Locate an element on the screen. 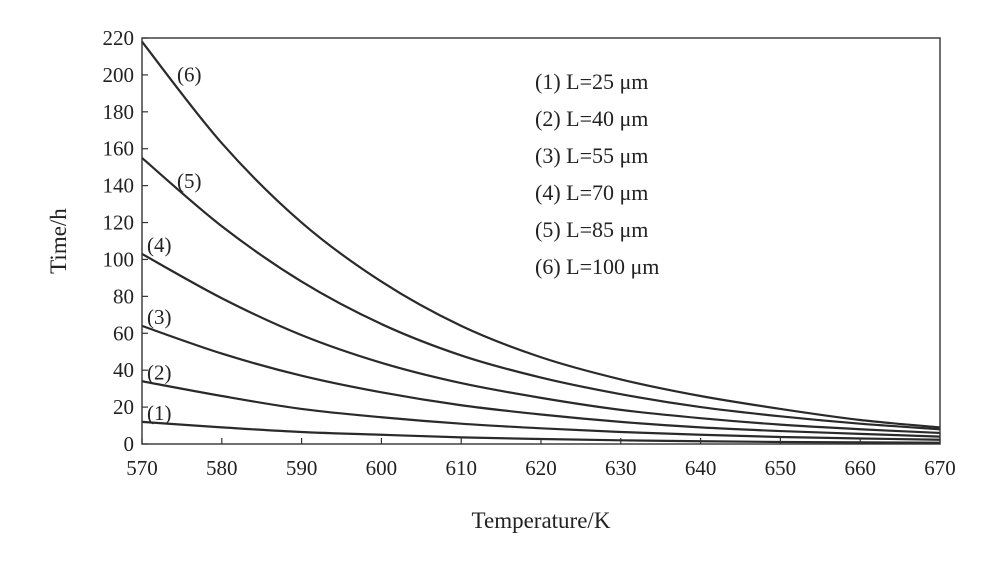 Image resolution: width=981 pixels, height=575 pixels. legend-entry-4: (4) L=70 μm is located at coordinates (591, 192).